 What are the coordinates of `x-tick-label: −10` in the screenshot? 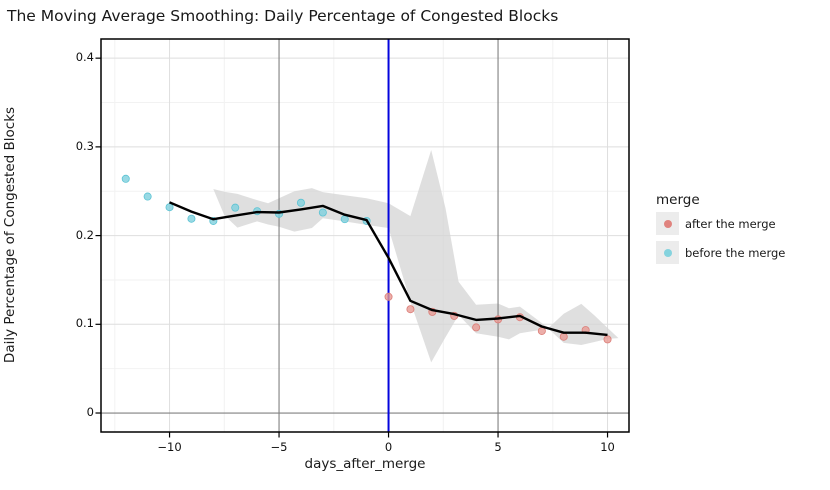 It's located at (169, 447).